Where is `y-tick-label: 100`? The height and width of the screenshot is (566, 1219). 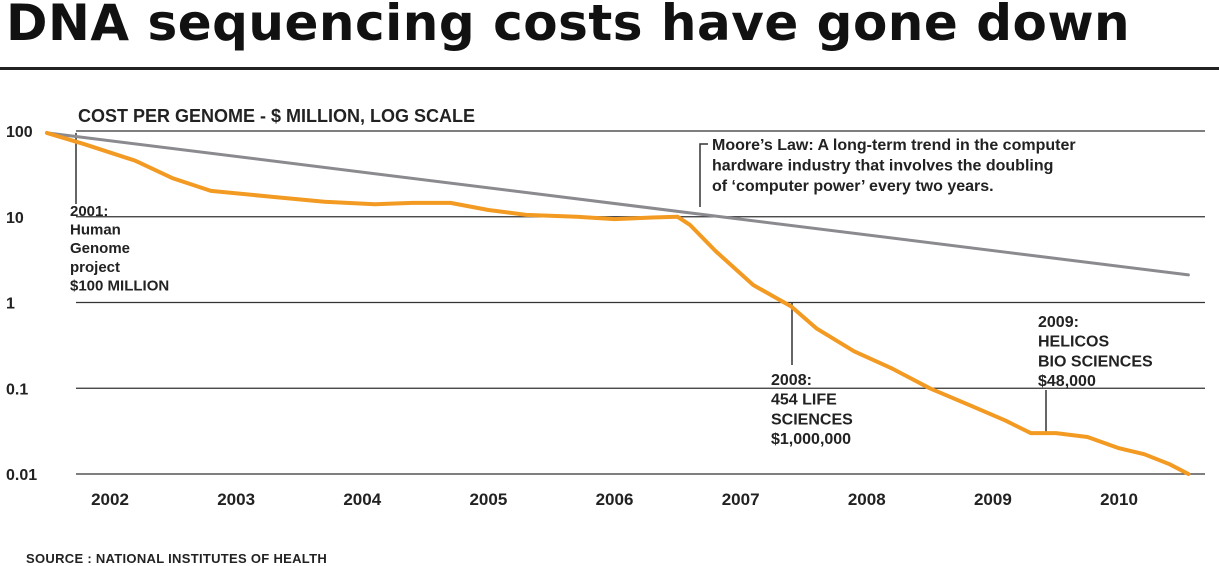
y-tick-label: 100 is located at coordinates (19, 132).